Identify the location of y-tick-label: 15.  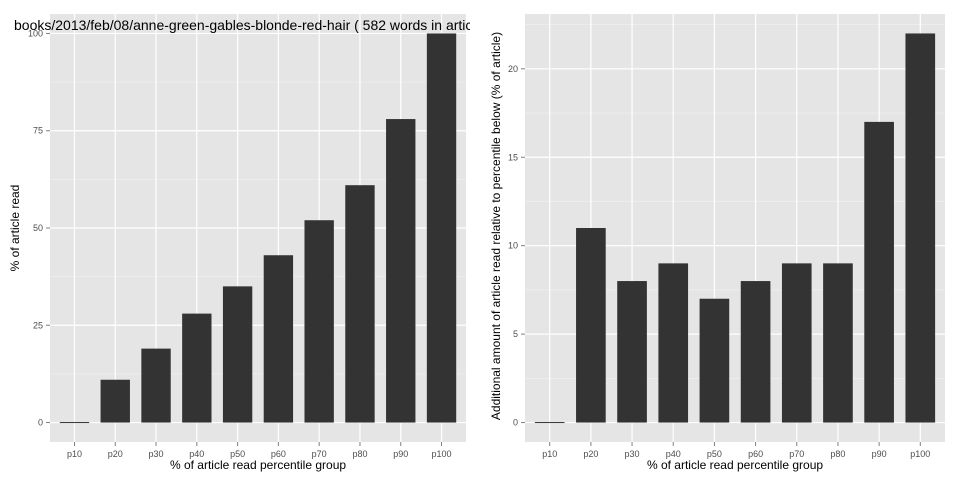
(513, 157).